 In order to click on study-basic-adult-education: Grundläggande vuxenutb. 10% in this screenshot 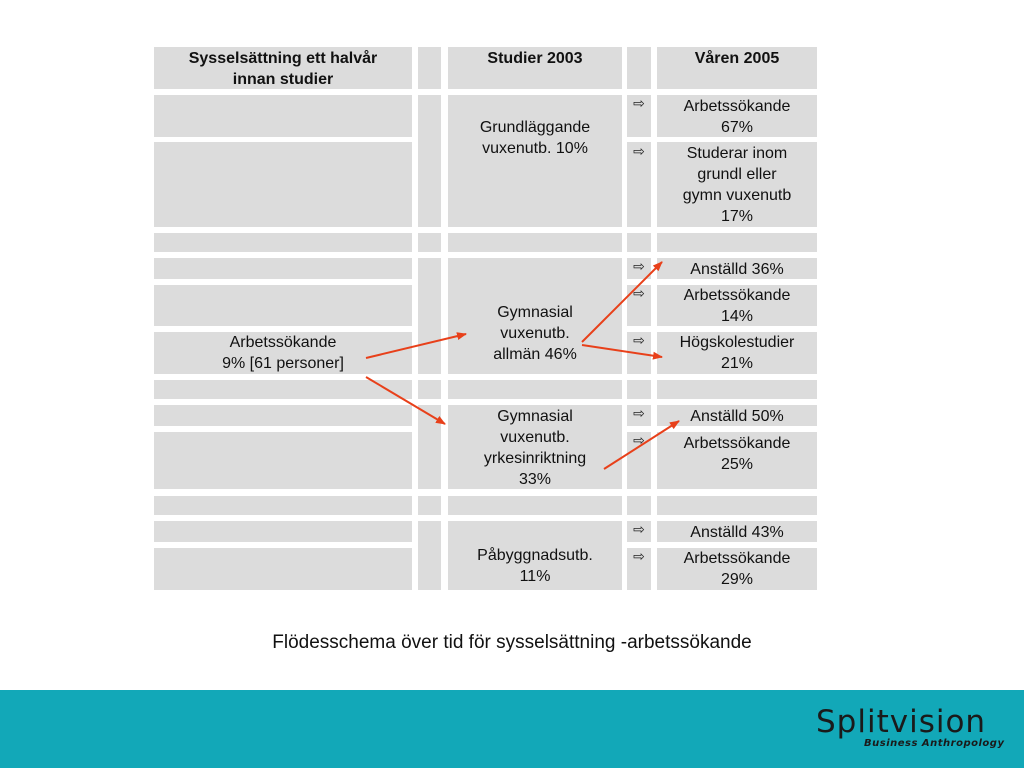, I will do `click(535, 138)`.